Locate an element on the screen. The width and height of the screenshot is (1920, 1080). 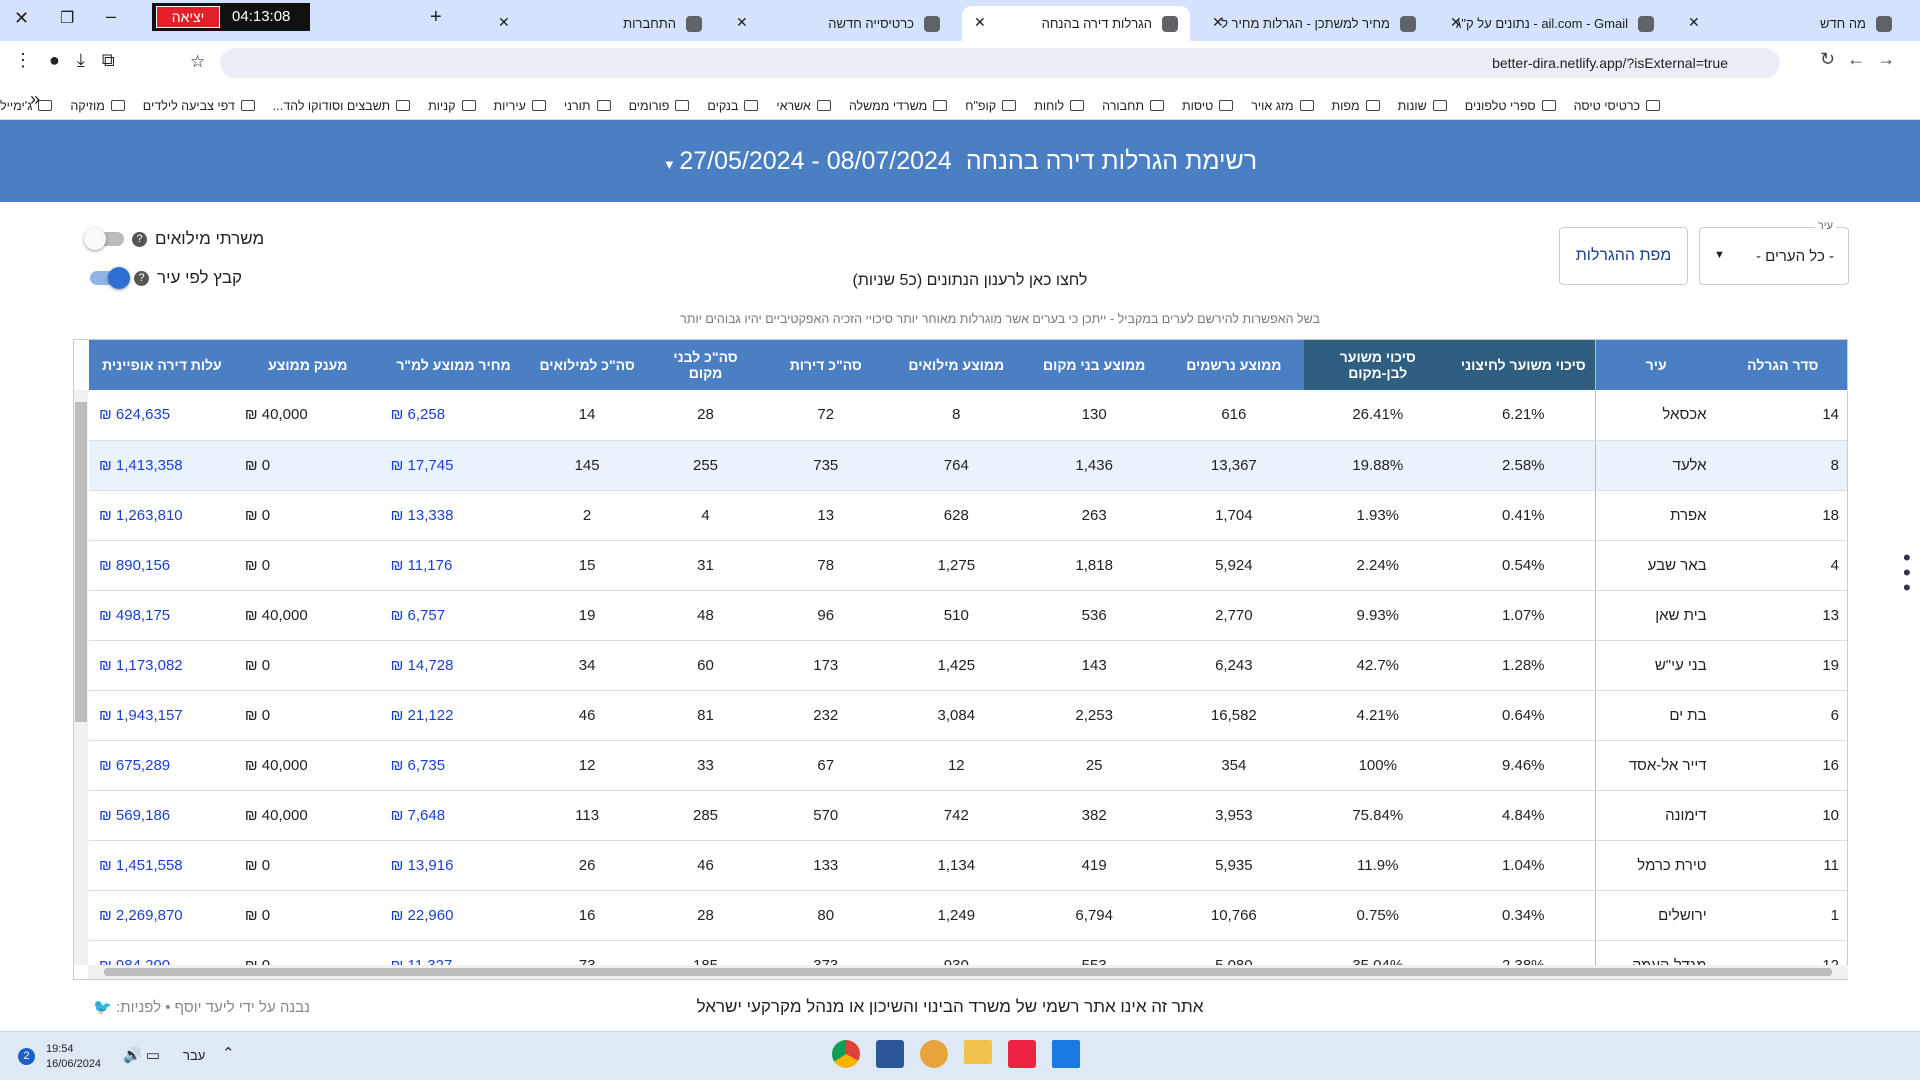
bookmark: ספרי טלפונים is located at coordinates (1510, 105).